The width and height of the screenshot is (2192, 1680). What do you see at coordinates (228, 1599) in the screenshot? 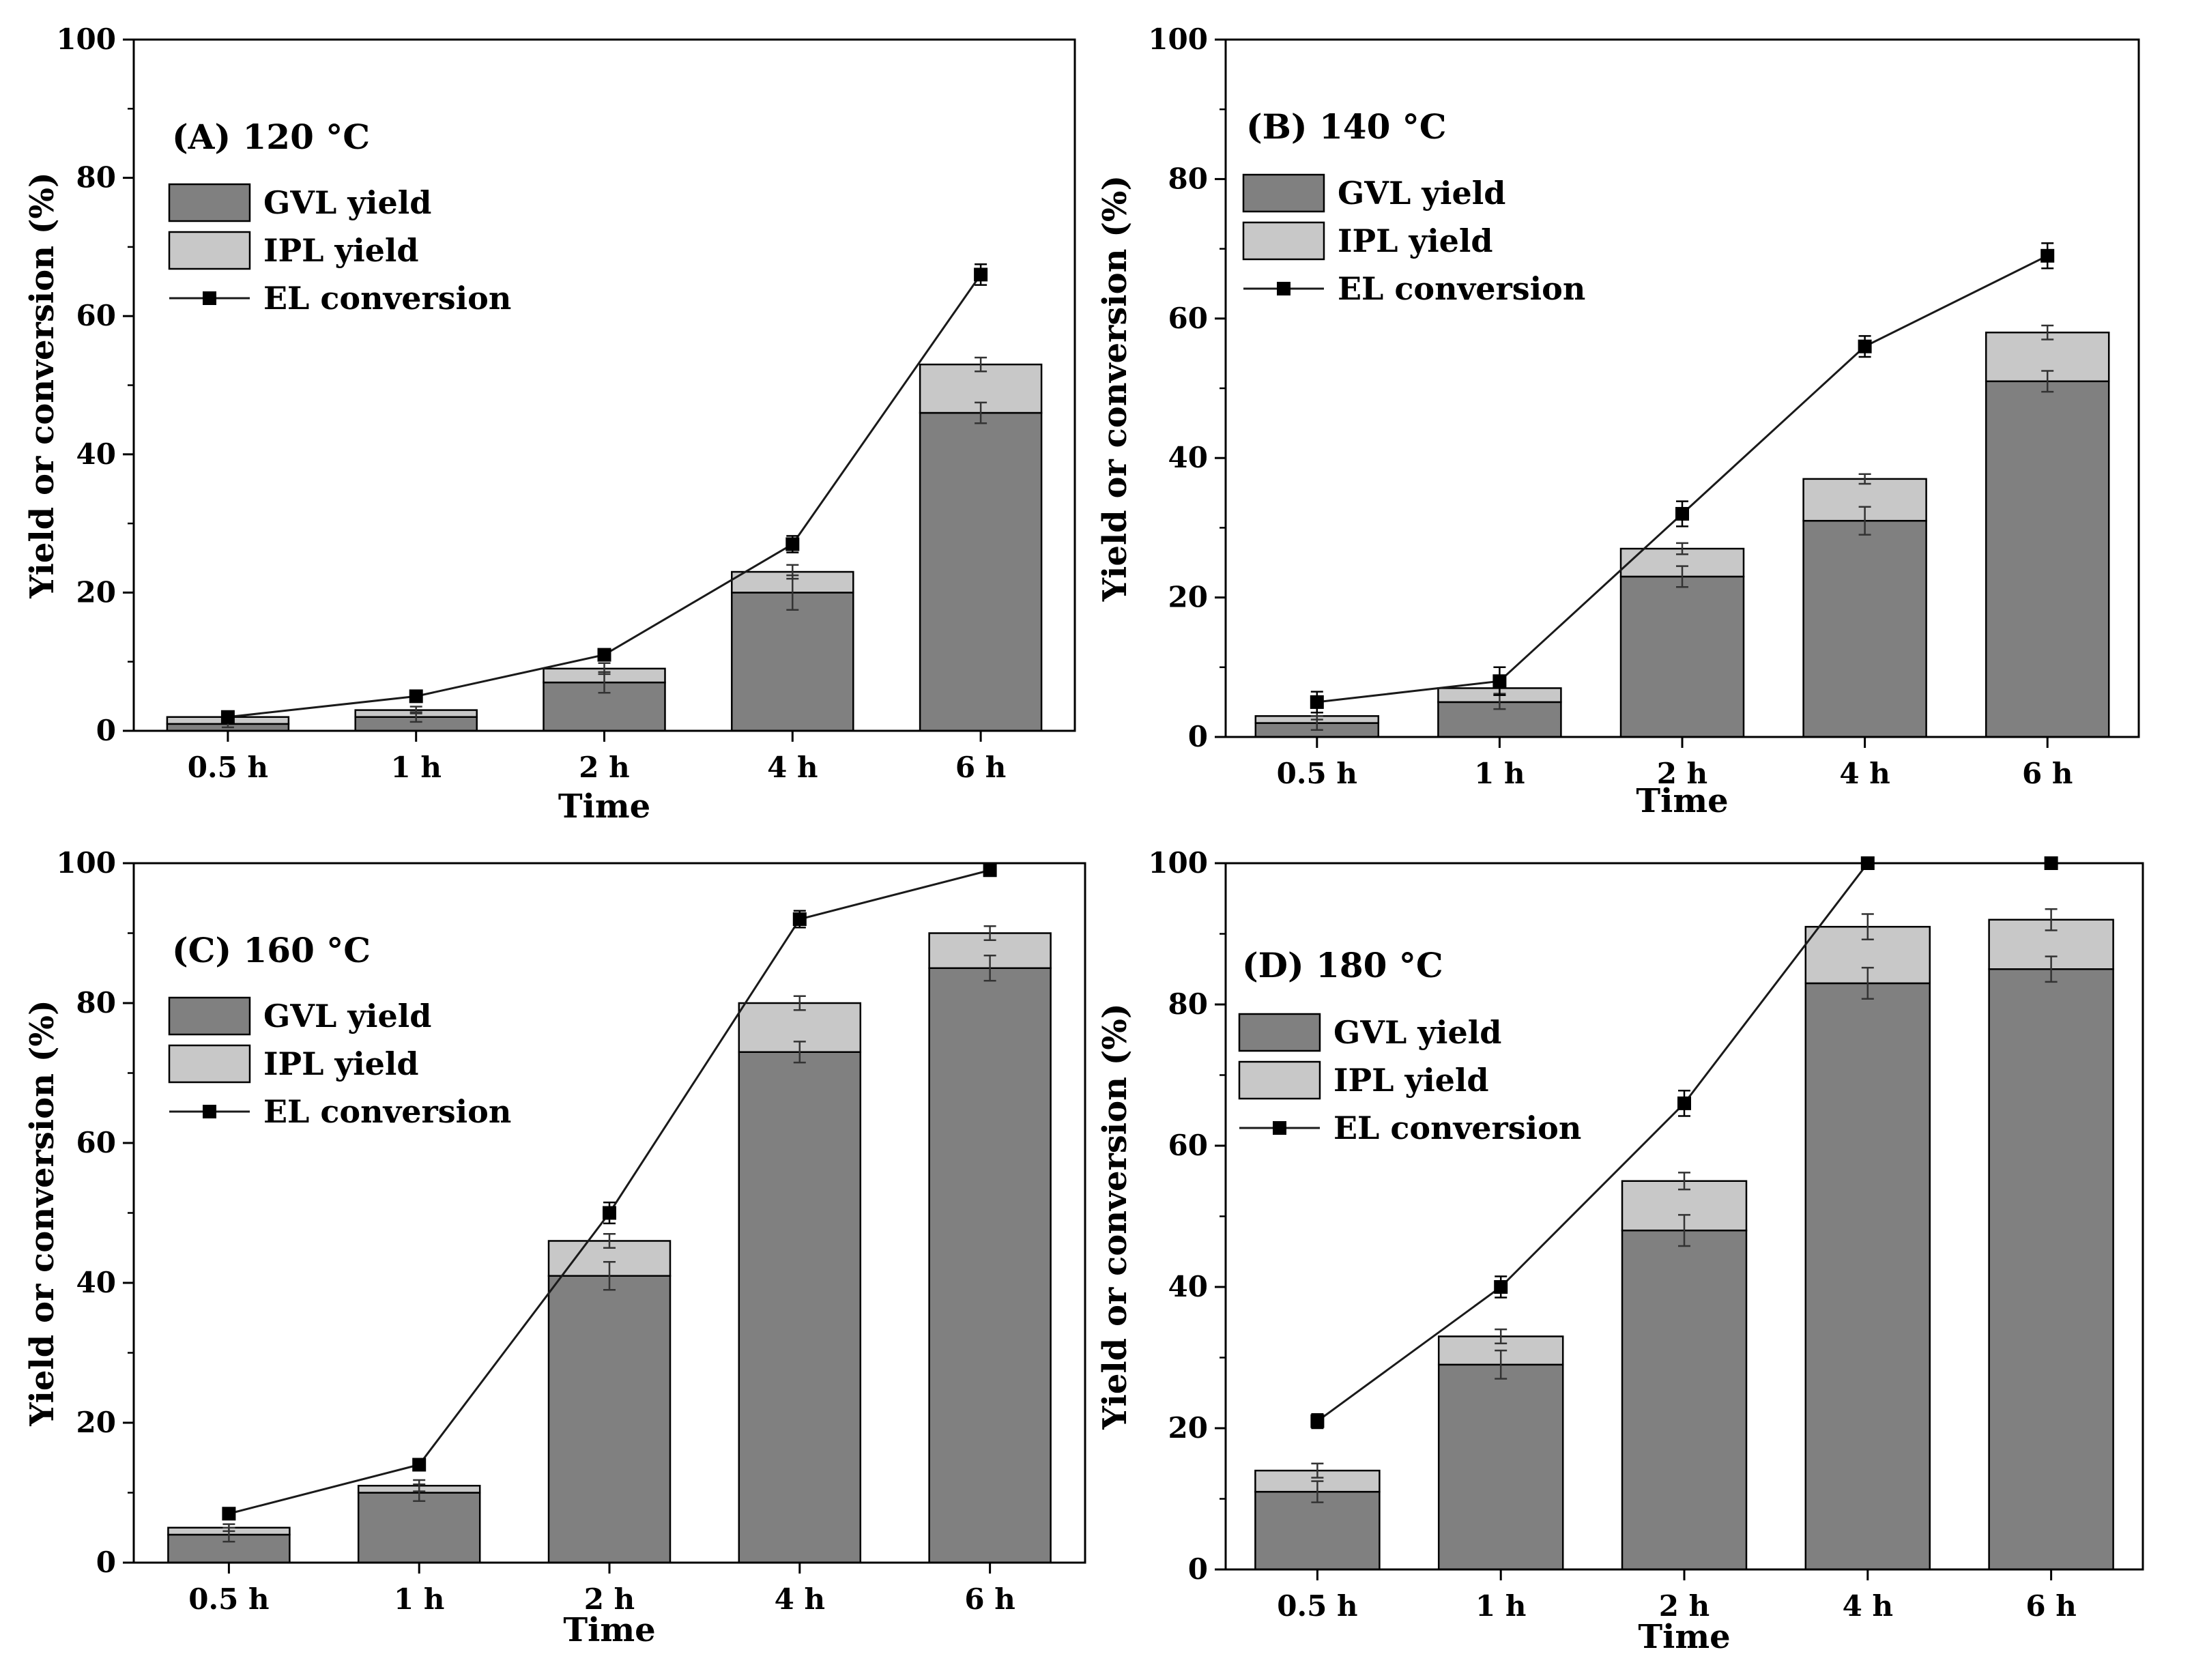
I see `x-tick-label-c-0: 0.5 h` at bounding box center [228, 1599].